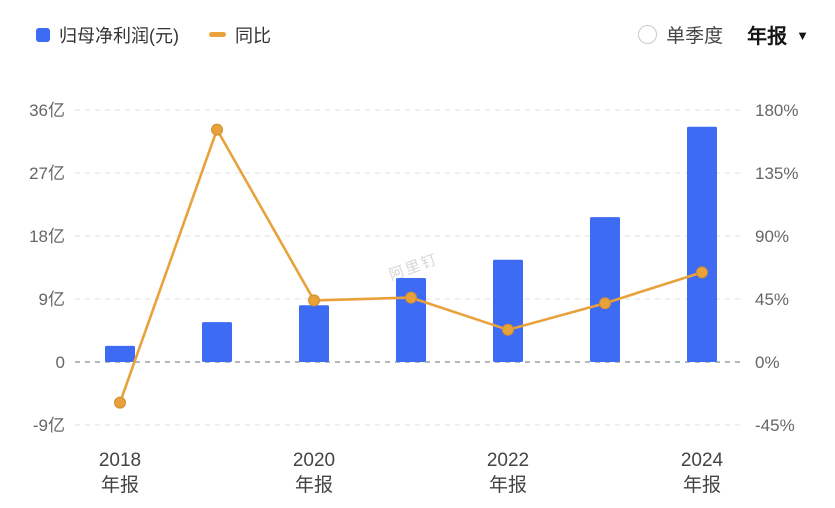 The width and height of the screenshot is (835, 508). What do you see at coordinates (695, 36) in the screenshot?
I see `single-quarter-label: 单季度` at bounding box center [695, 36].